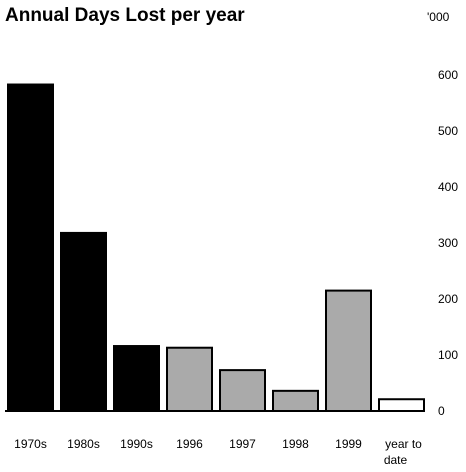  What do you see at coordinates (30, 248) in the screenshot?
I see `bar-1970s` at bounding box center [30, 248].